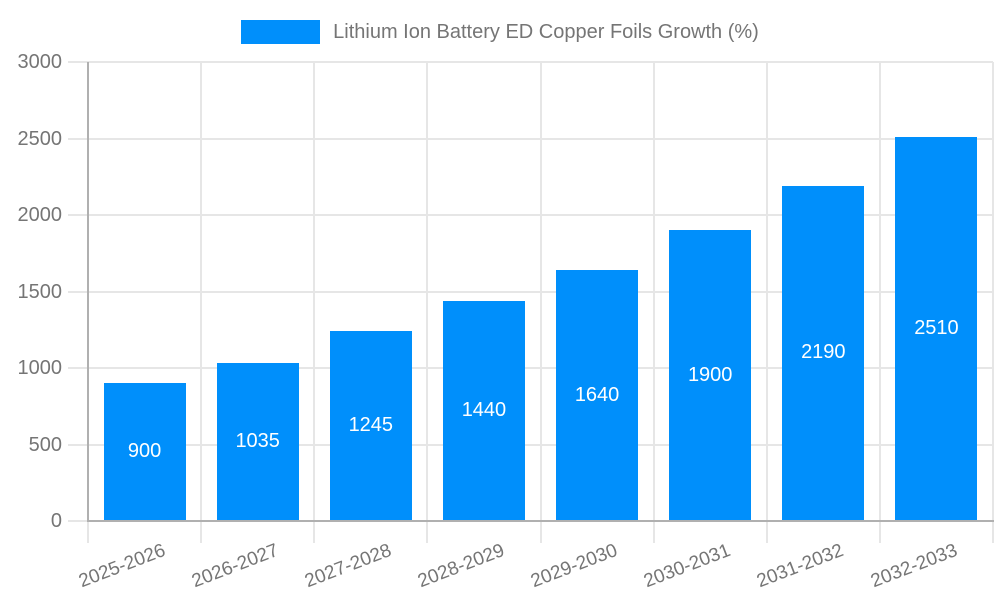 This screenshot has height=600, width=1000. What do you see at coordinates (40, 291) in the screenshot?
I see `y-axis-tick-label: 1500` at bounding box center [40, 291].